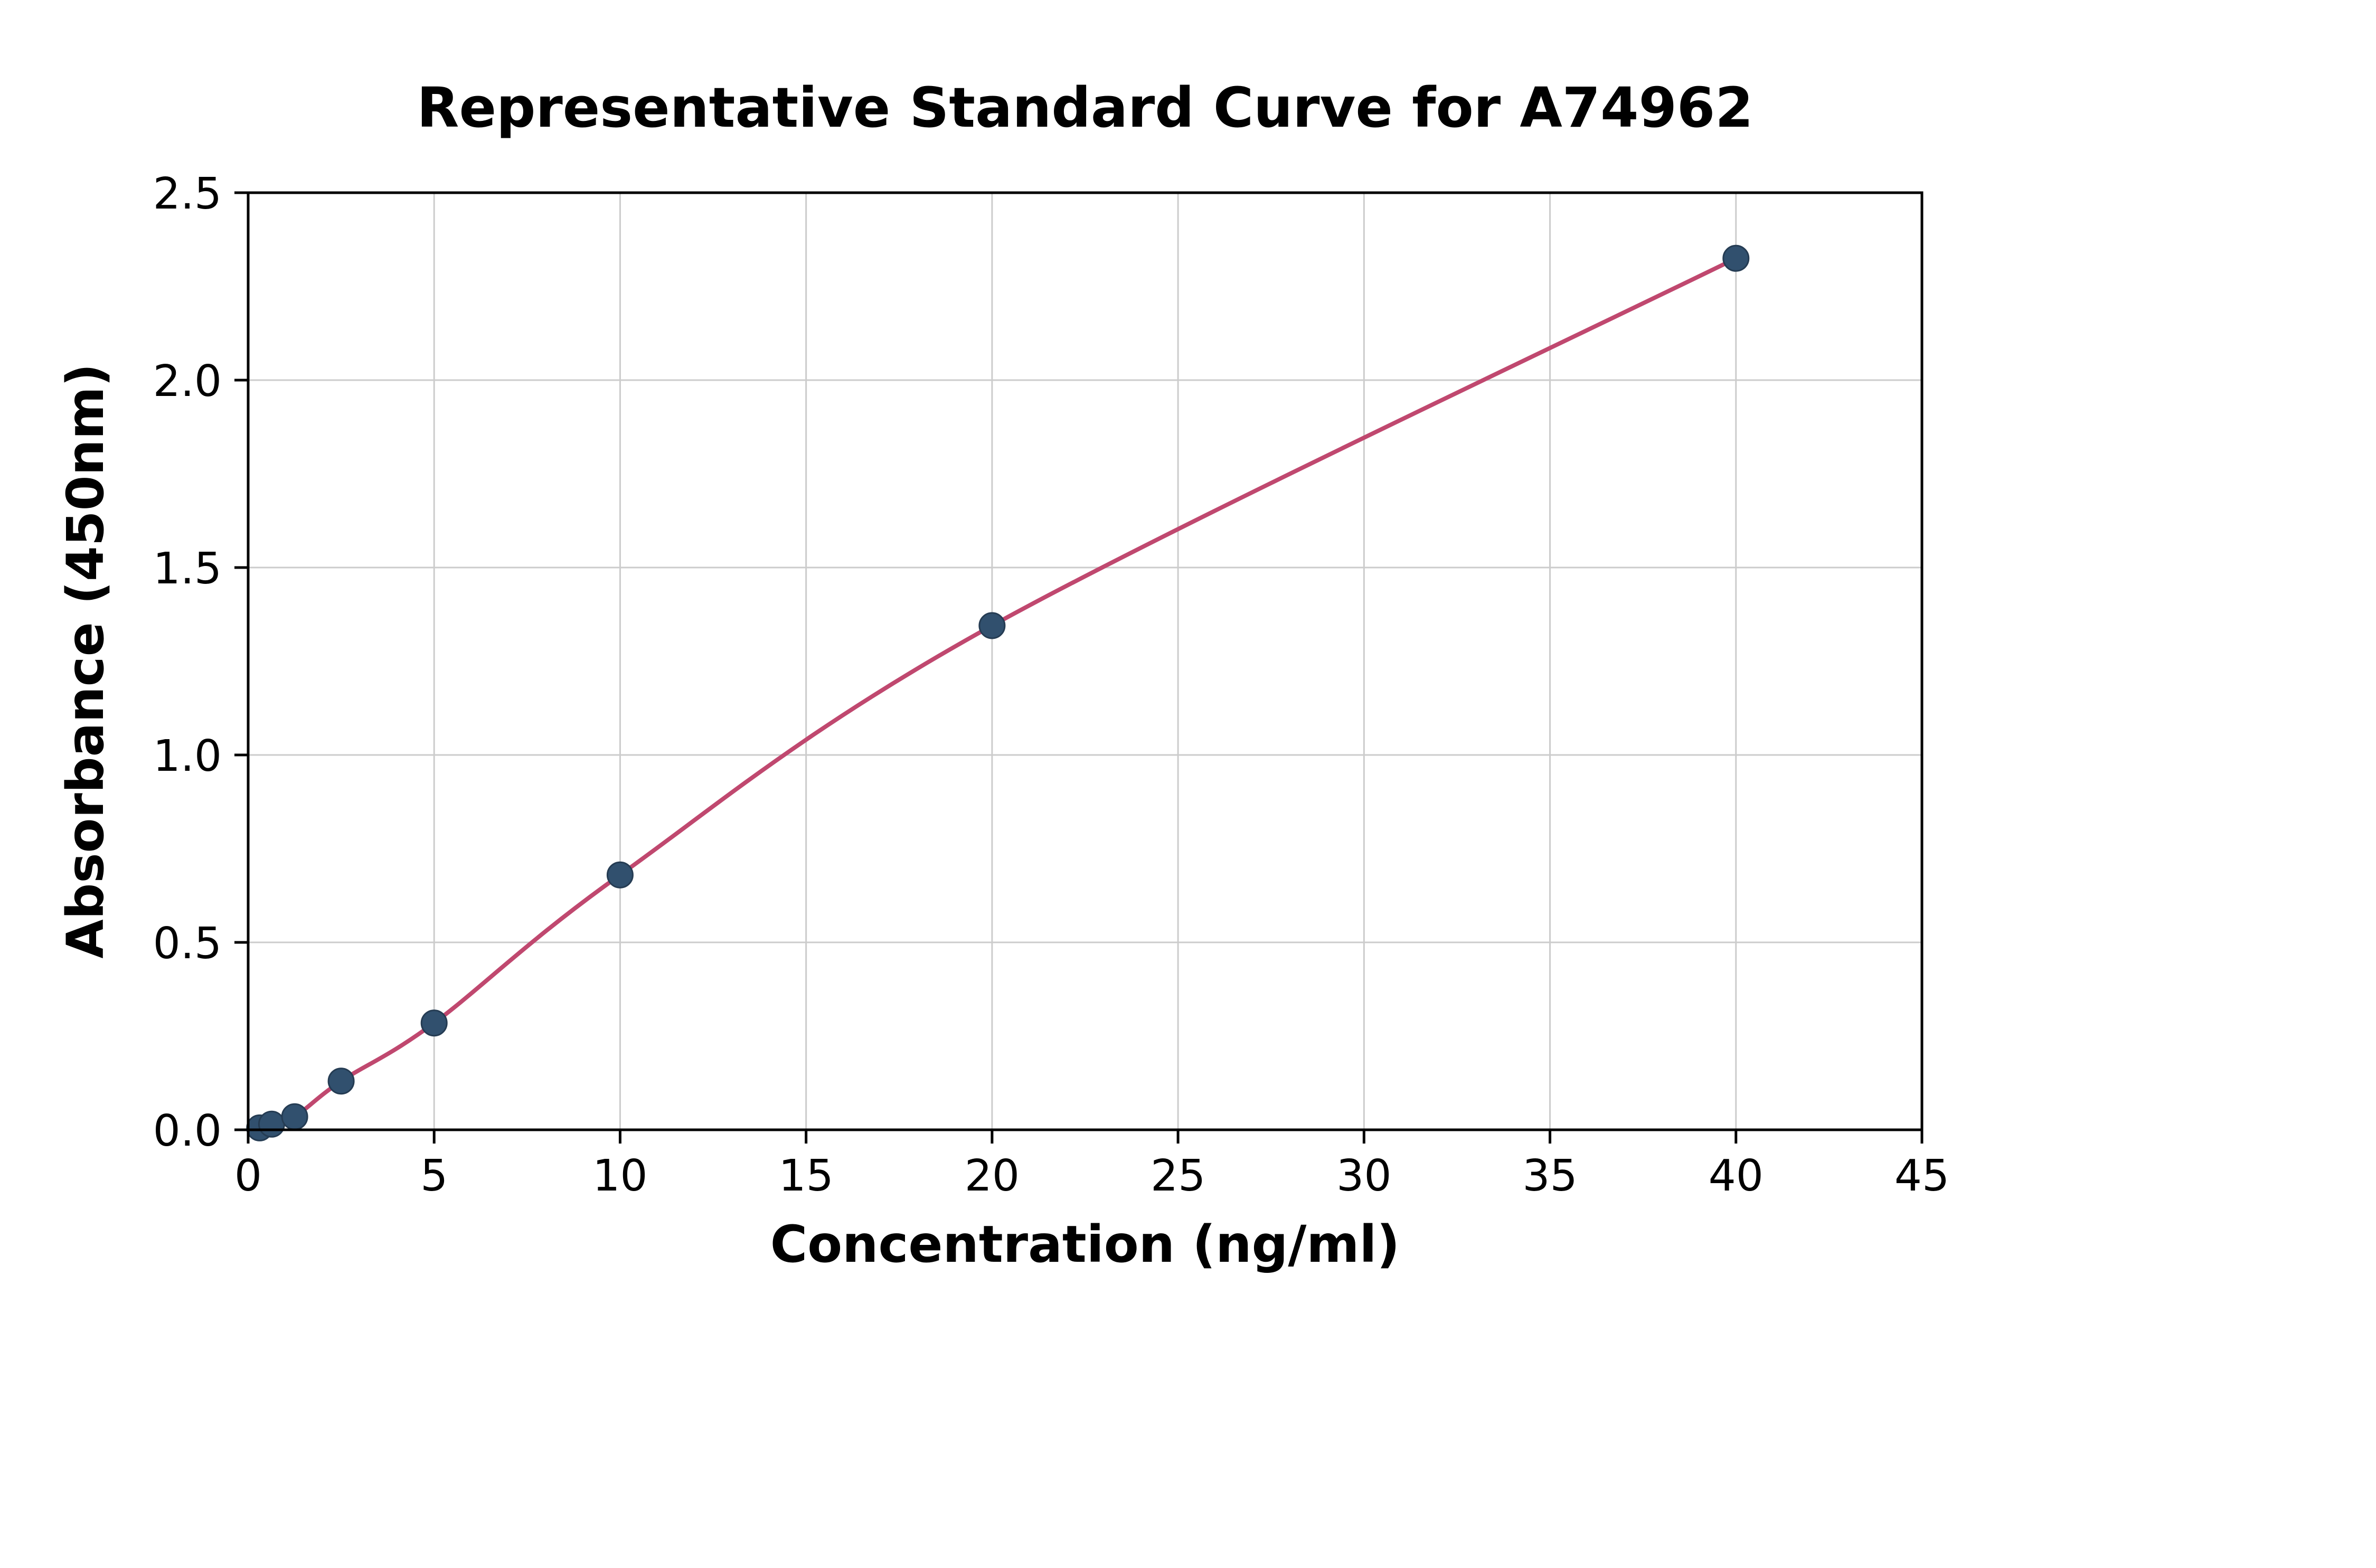 This screenshot has height=1568, width=2376. Describe the element at coordinates (1085, 108) in the screenshot. I see `chart-title: Representative Standard Curve for A74962` at that location.